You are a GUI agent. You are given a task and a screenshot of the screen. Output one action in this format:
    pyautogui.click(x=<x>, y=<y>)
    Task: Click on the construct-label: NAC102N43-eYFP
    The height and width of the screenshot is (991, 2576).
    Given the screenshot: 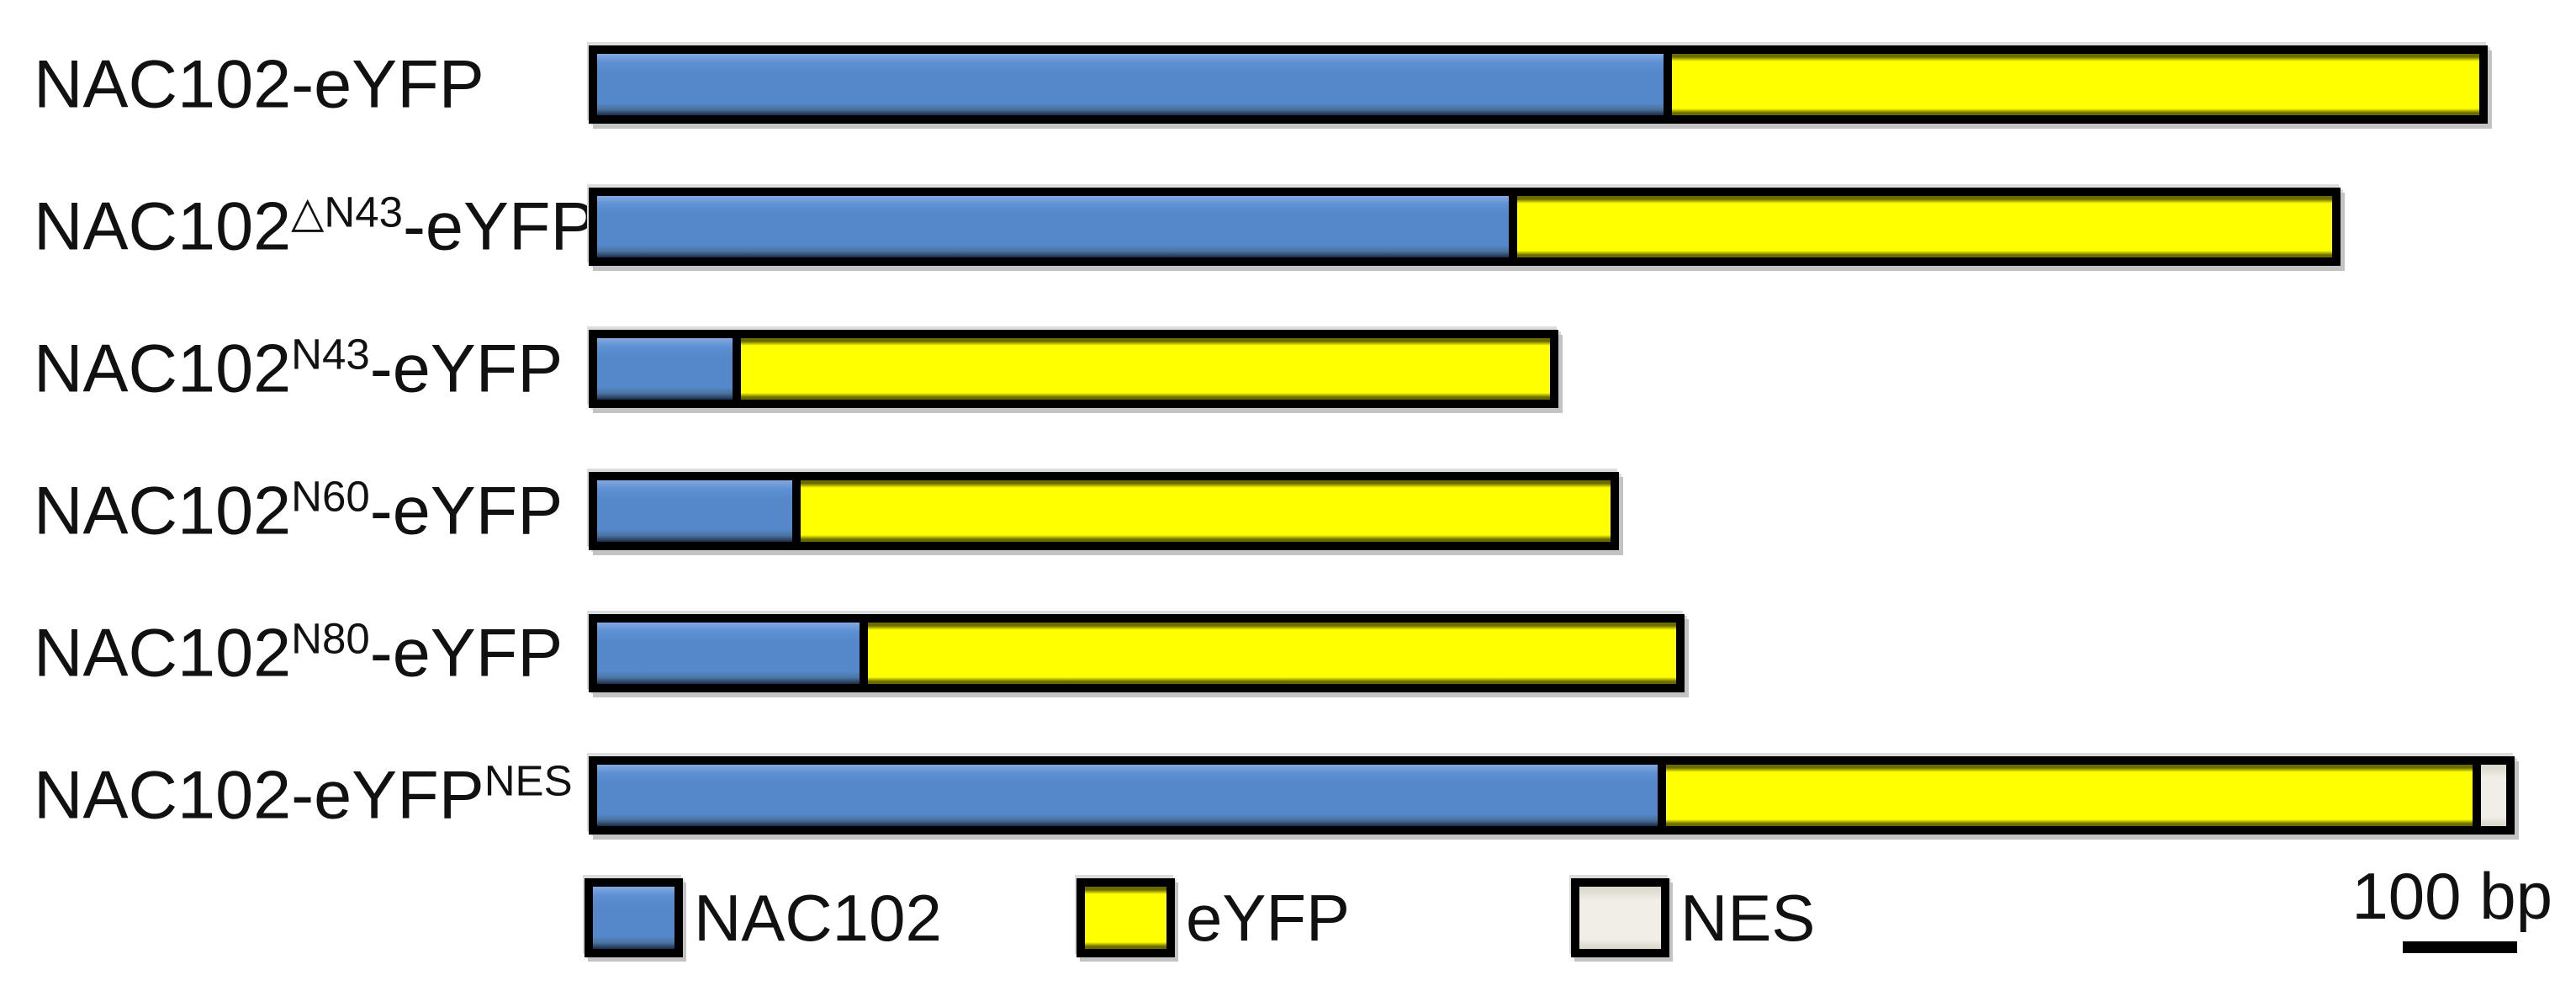 What is the action you would take?
    pyautogui.click(x=298, y=367)
    